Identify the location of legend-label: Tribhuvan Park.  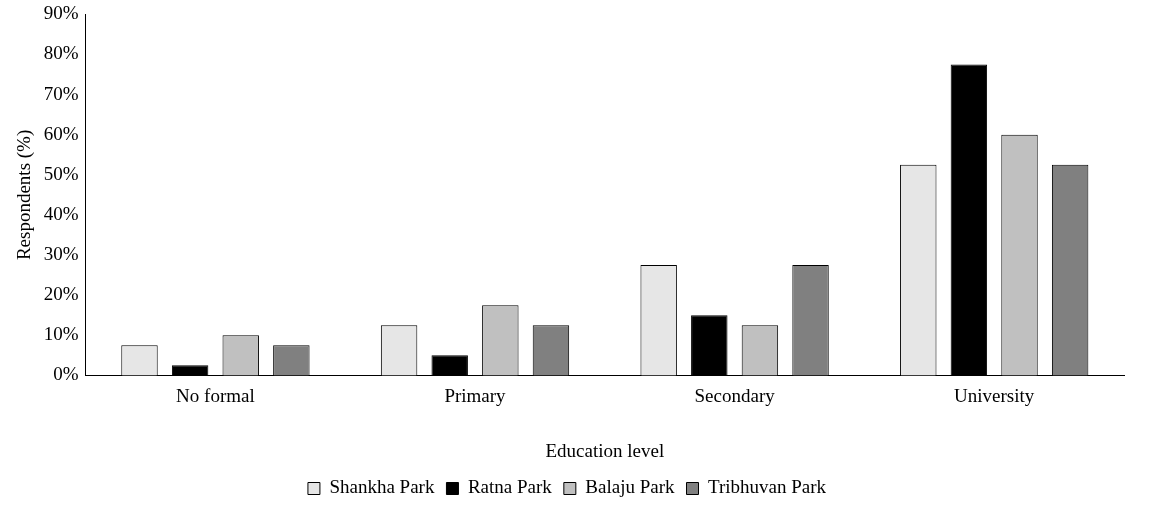
(767, 487).